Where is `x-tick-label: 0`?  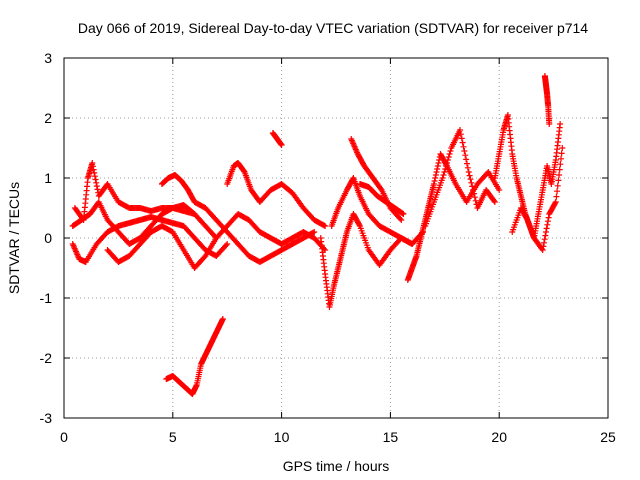
x-tick-label: 0 is located at coordinates (64, 437).